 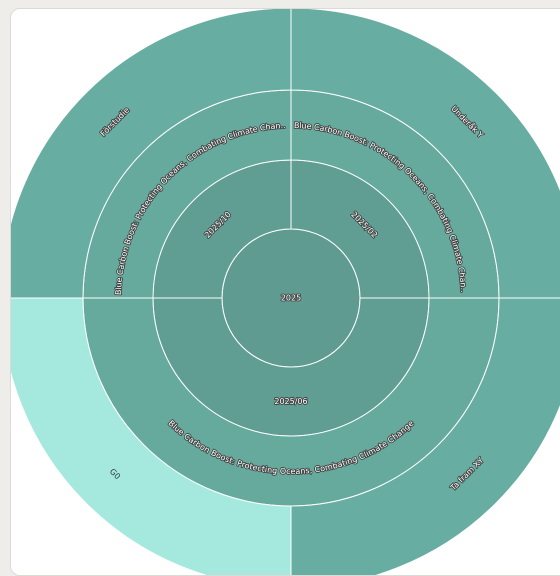 What do you see at coordinates (290, 401) in the screenshot?
I see `sunburst-label-2025-06-1: 2025/06` at bounding box center [290, 401].